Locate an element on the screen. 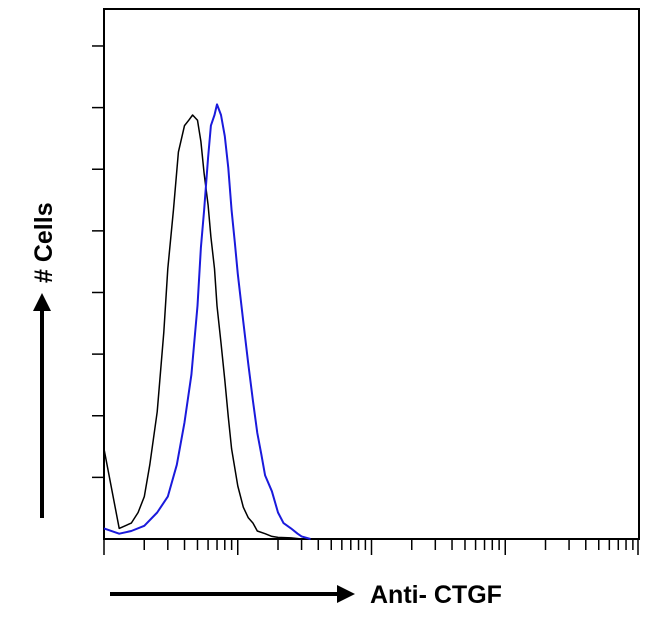 Image resolution: width=650 pixels, height=632 pixels. x-axis-label: Anti- CTGF is located at coordinates (436, 595).